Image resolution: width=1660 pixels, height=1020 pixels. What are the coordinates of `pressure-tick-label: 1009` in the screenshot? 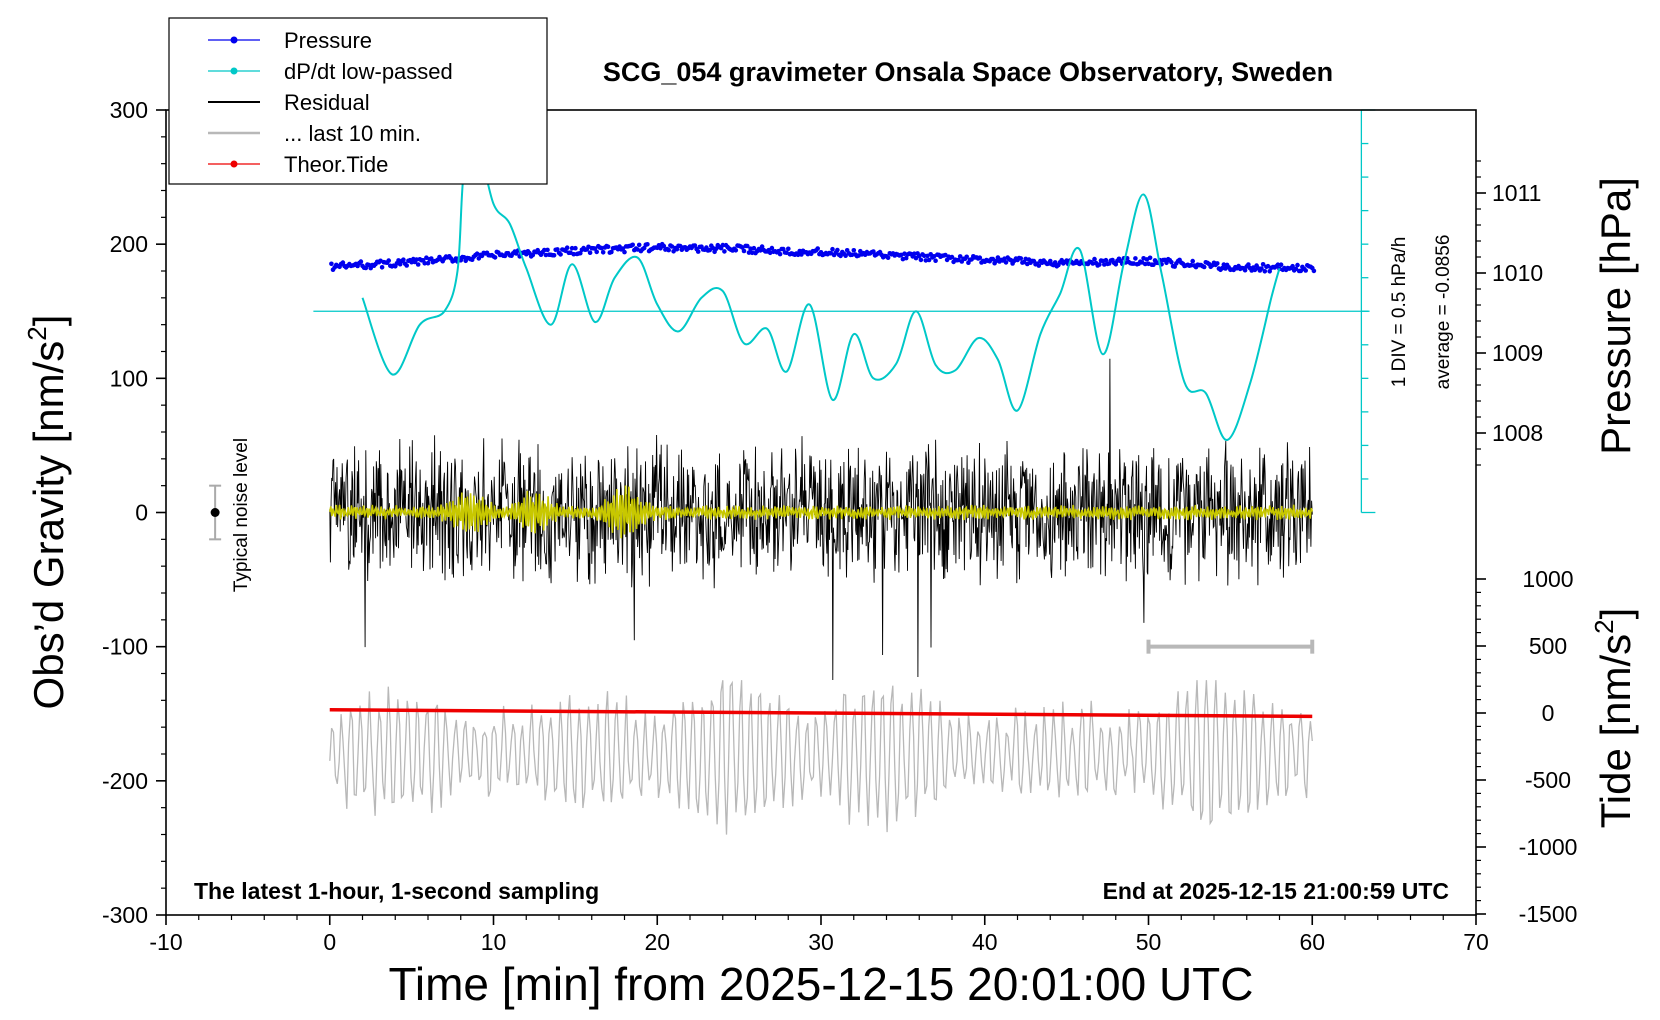 It's located at (1517, 353).